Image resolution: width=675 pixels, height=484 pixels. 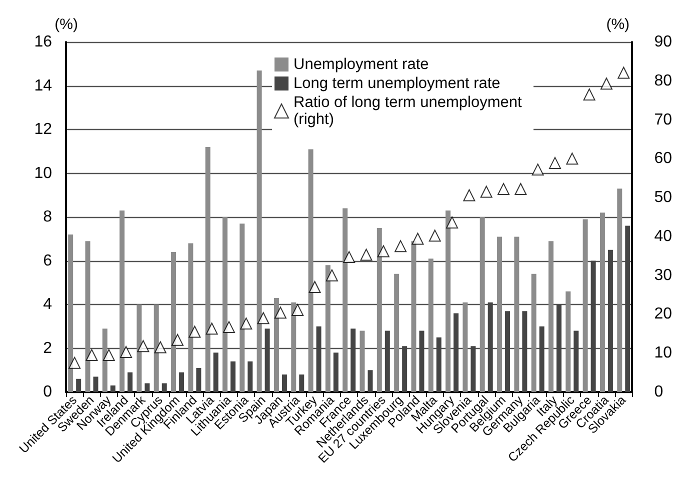 I want to click on y2-tick-label: 40, so click(x=663, y=236).